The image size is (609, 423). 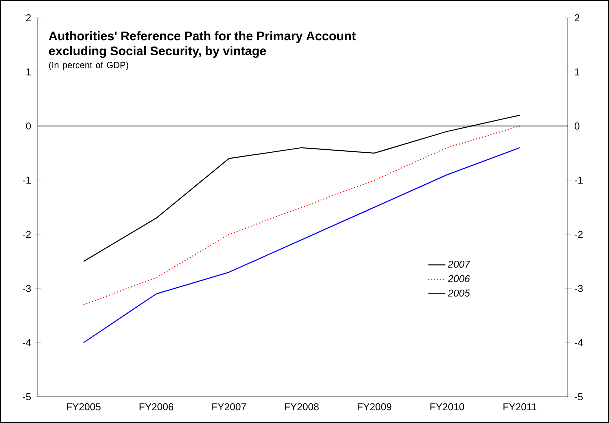 I want to click on x-tick-label: FY2011, so click(x=520, y=407).